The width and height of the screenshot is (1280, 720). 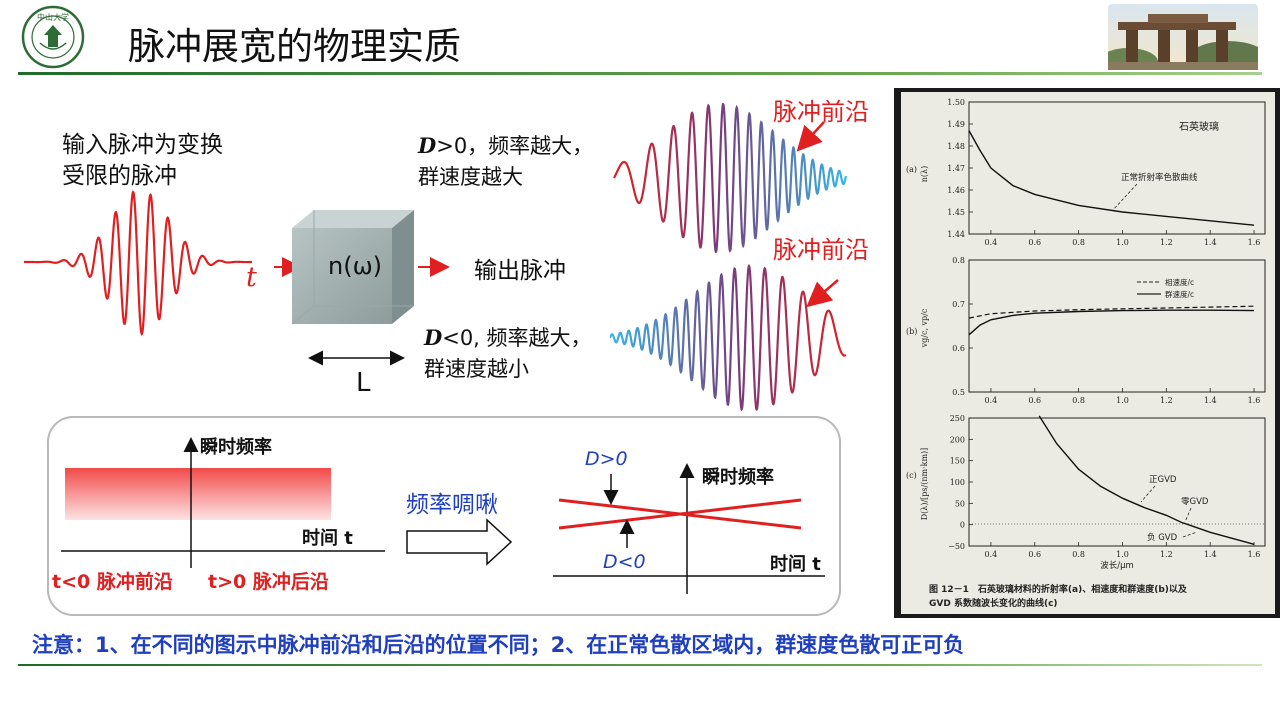 I want to click on output-pulse-label: 输出脉冲, so click(x=520, y=271).